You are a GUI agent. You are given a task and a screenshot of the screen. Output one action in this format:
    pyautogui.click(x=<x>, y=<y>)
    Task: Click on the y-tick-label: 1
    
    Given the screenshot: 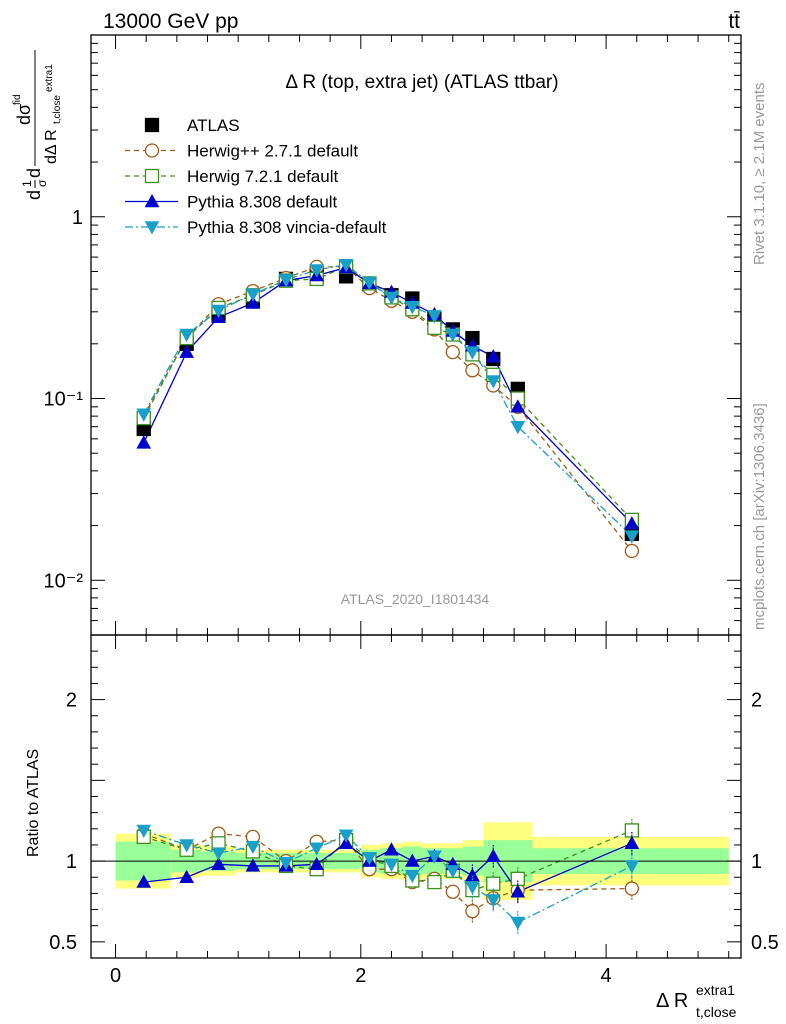 What is the action you would take?
    pyautogui.click(x=77, y=218)
    